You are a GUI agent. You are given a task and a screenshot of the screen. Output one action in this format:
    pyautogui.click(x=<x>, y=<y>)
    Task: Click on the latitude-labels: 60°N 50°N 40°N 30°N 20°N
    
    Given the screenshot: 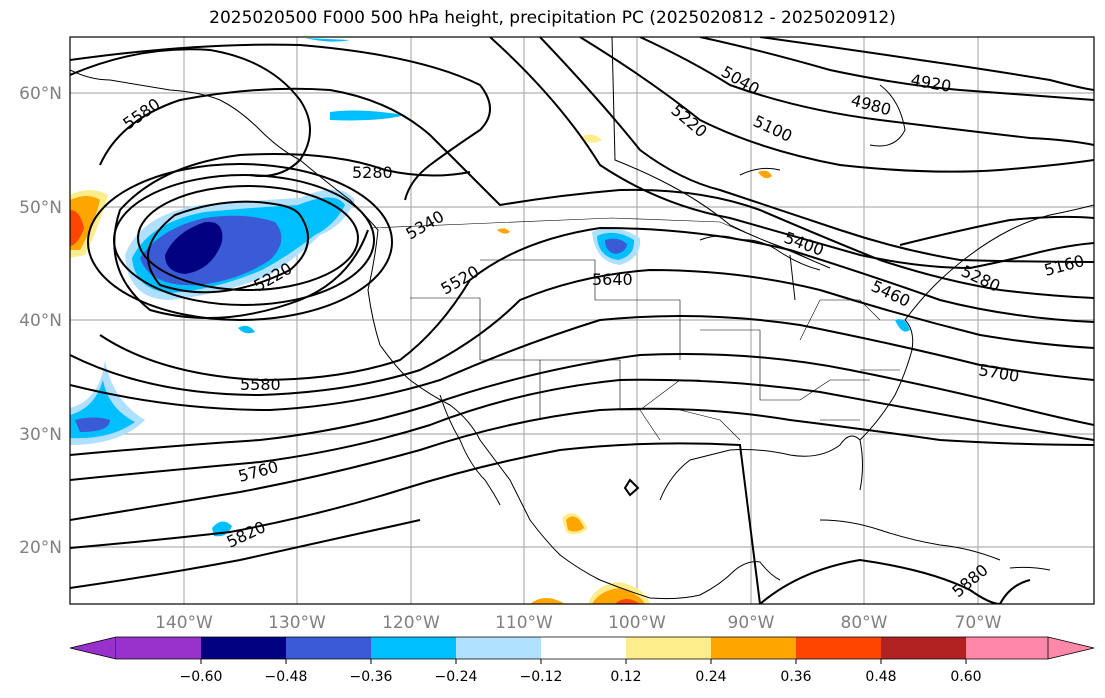 What is the action you would take?
    pyautogui.click(x=40, y=321)
    